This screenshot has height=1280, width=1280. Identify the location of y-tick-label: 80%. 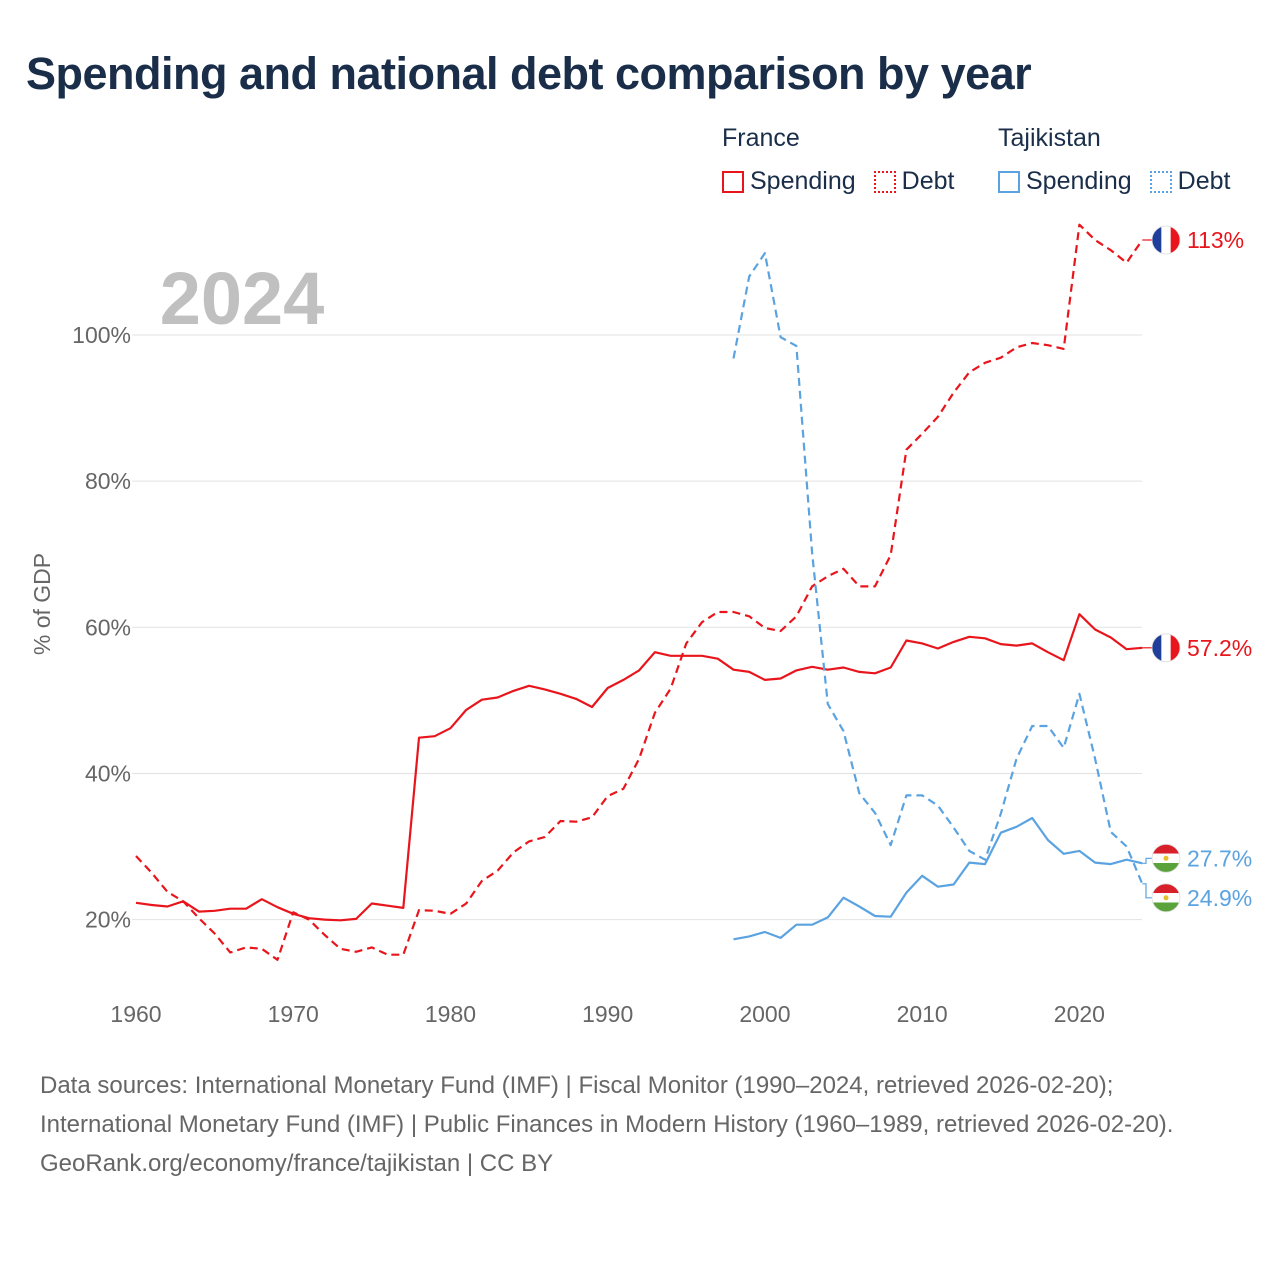
(108, 481).